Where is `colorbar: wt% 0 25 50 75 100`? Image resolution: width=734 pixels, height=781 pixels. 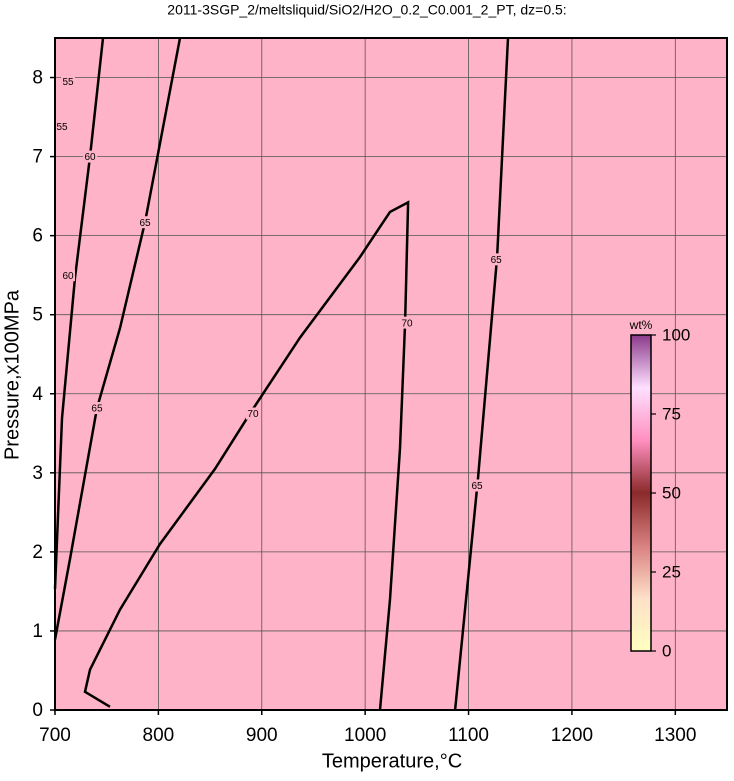 colorbar: wt% 0 25 50 75 100 is located at coordinates (660, 489).